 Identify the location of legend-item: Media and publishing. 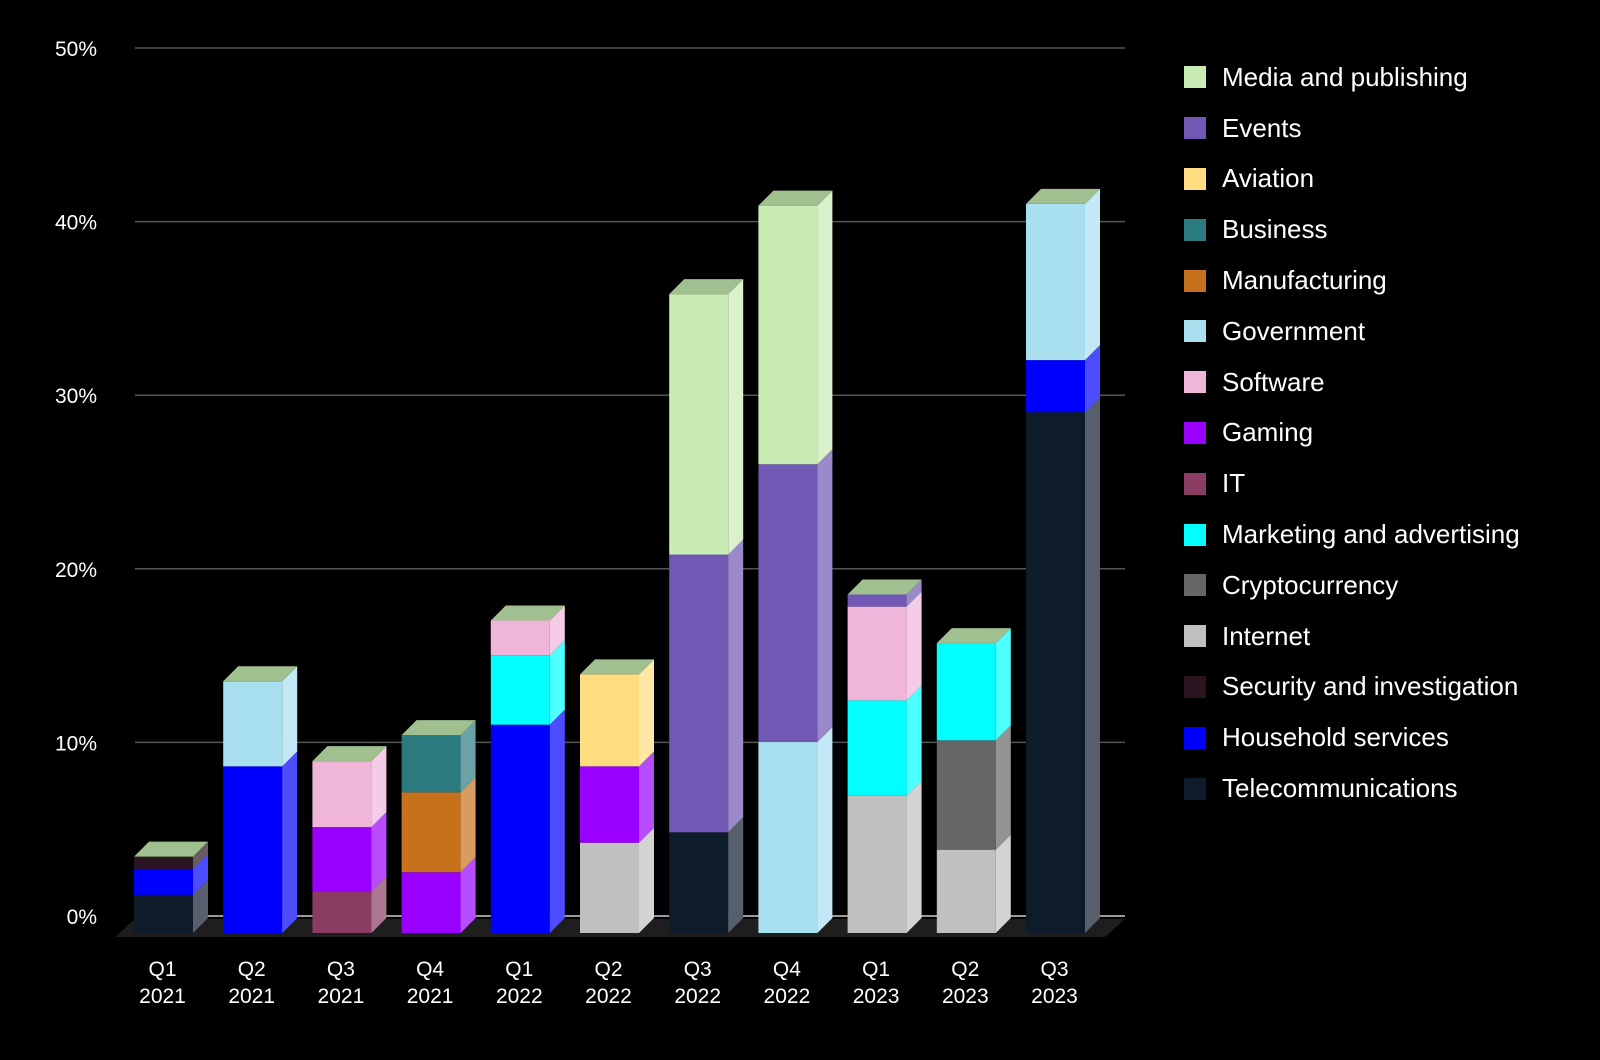
(1389, 77).